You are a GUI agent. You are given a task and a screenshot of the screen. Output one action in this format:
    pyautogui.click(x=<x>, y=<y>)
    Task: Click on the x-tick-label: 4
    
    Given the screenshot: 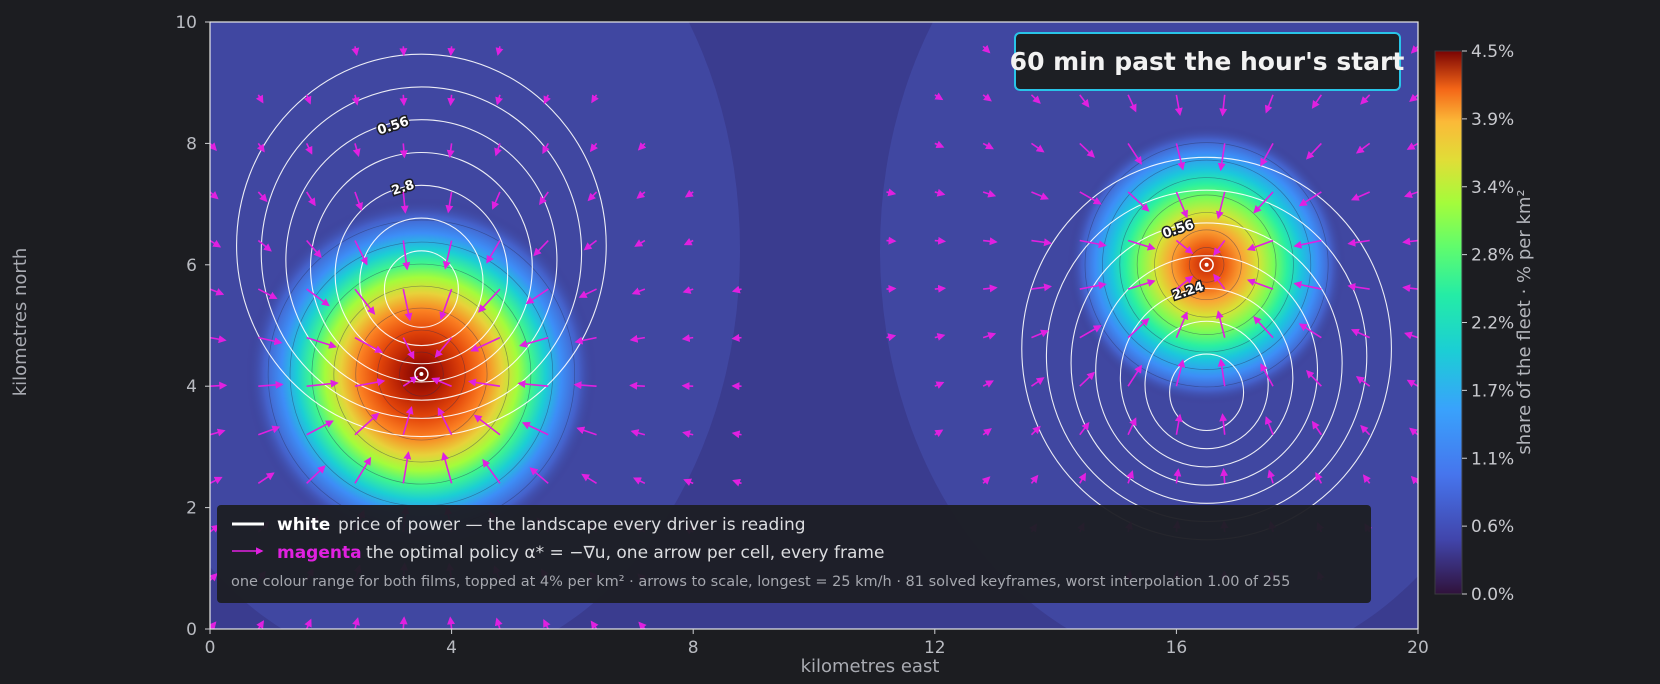 What is the action you would take?
    pyautogui.click(x=451, y=648)
    